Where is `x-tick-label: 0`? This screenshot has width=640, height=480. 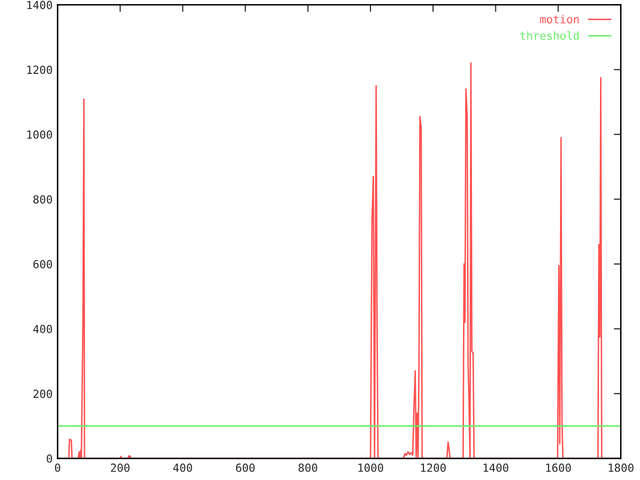
x-tick-label: 0 is located at coordinates (57, 468).